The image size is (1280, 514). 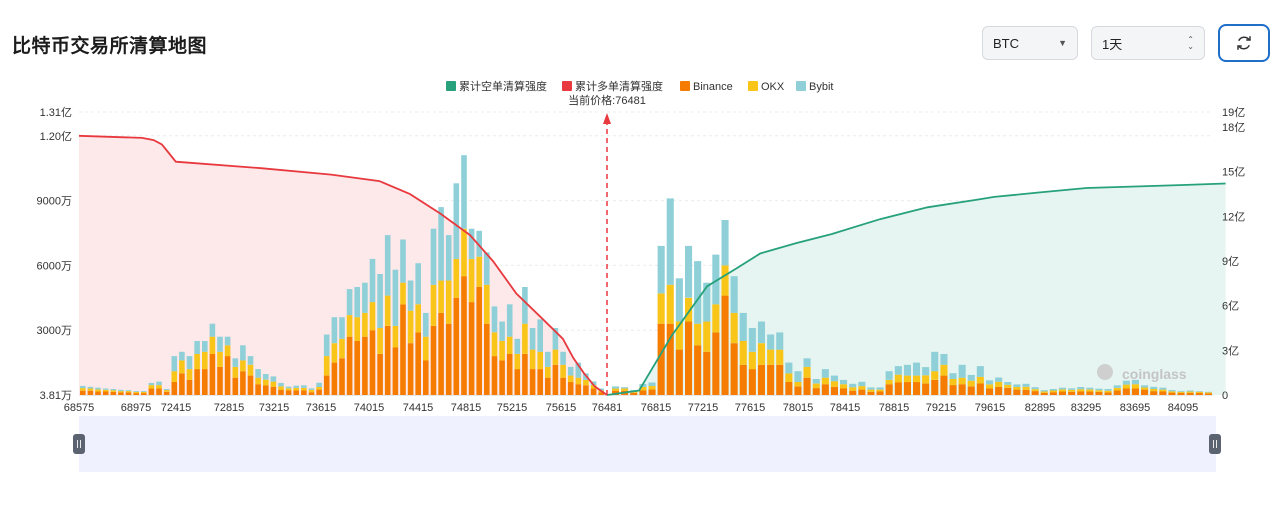 What do you see at coordinates (619, 86) in the screenshot?
I see `legend-label: 累计多单清算强度` at bounding box center [619, 86].